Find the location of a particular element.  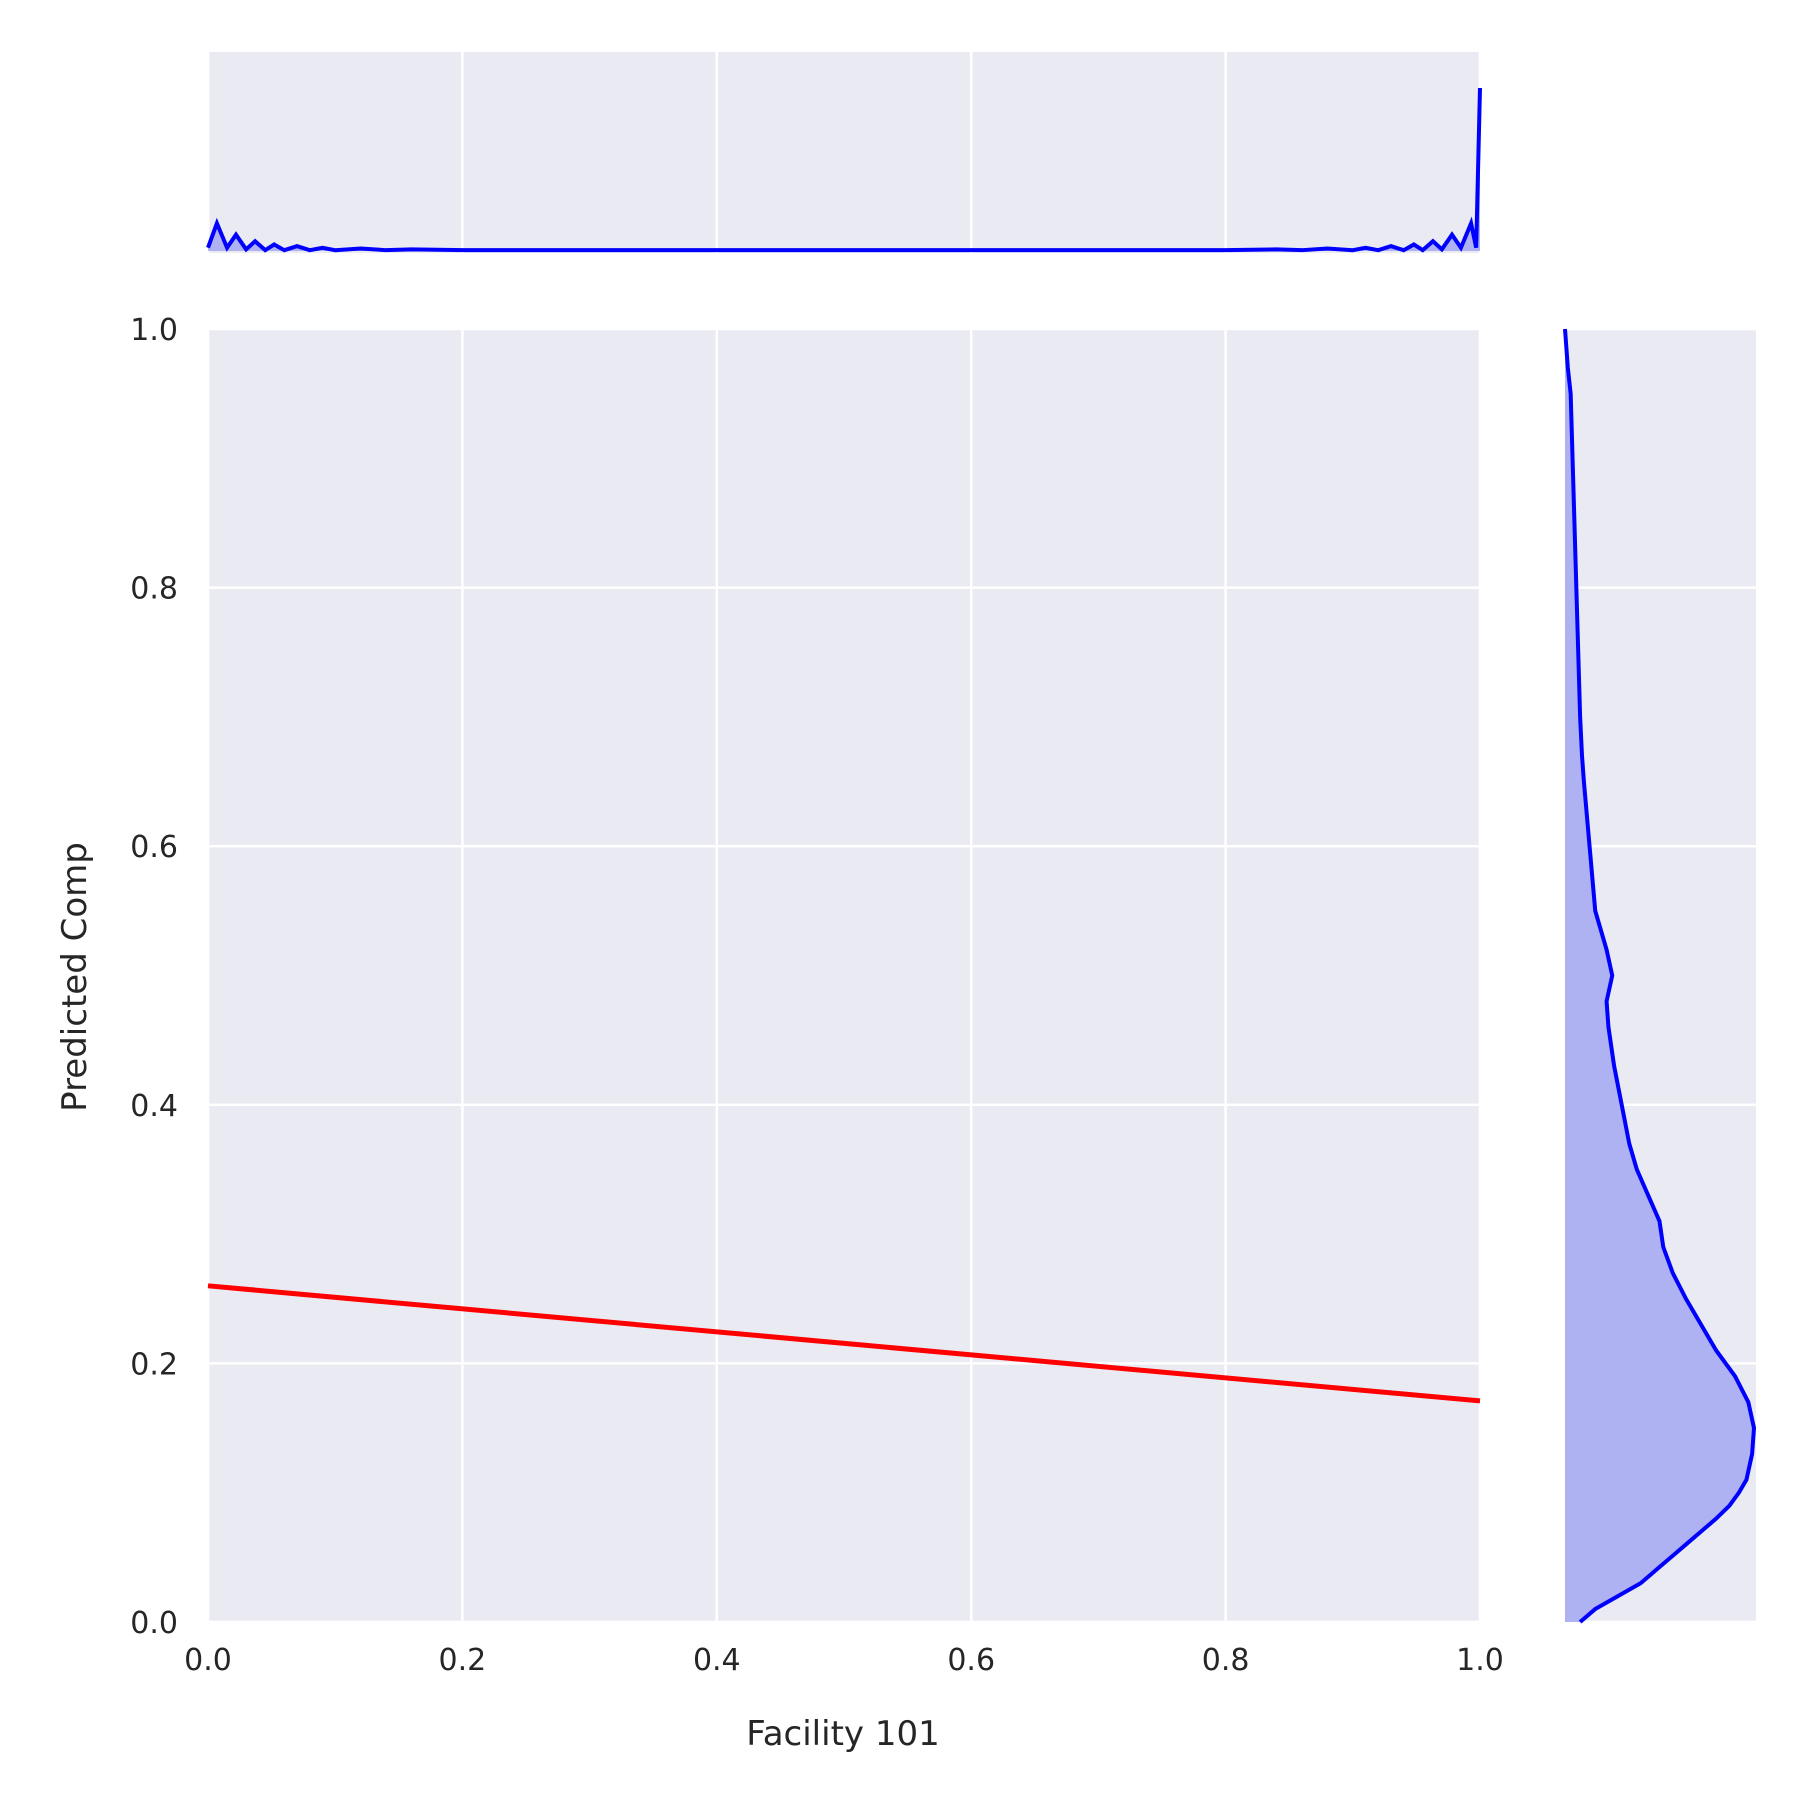

y-tick-label: 0.2 is located at coordinates (154, 1364).